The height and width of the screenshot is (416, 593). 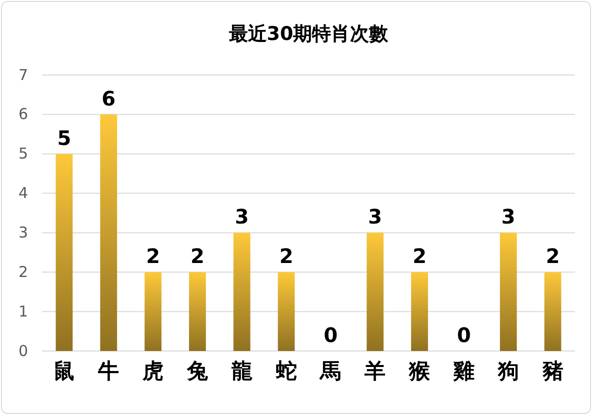 What do you see at coordinates (23, 193) in the screenshot?
I see `y-tick-label: 4` at bounding box center [23, 193].